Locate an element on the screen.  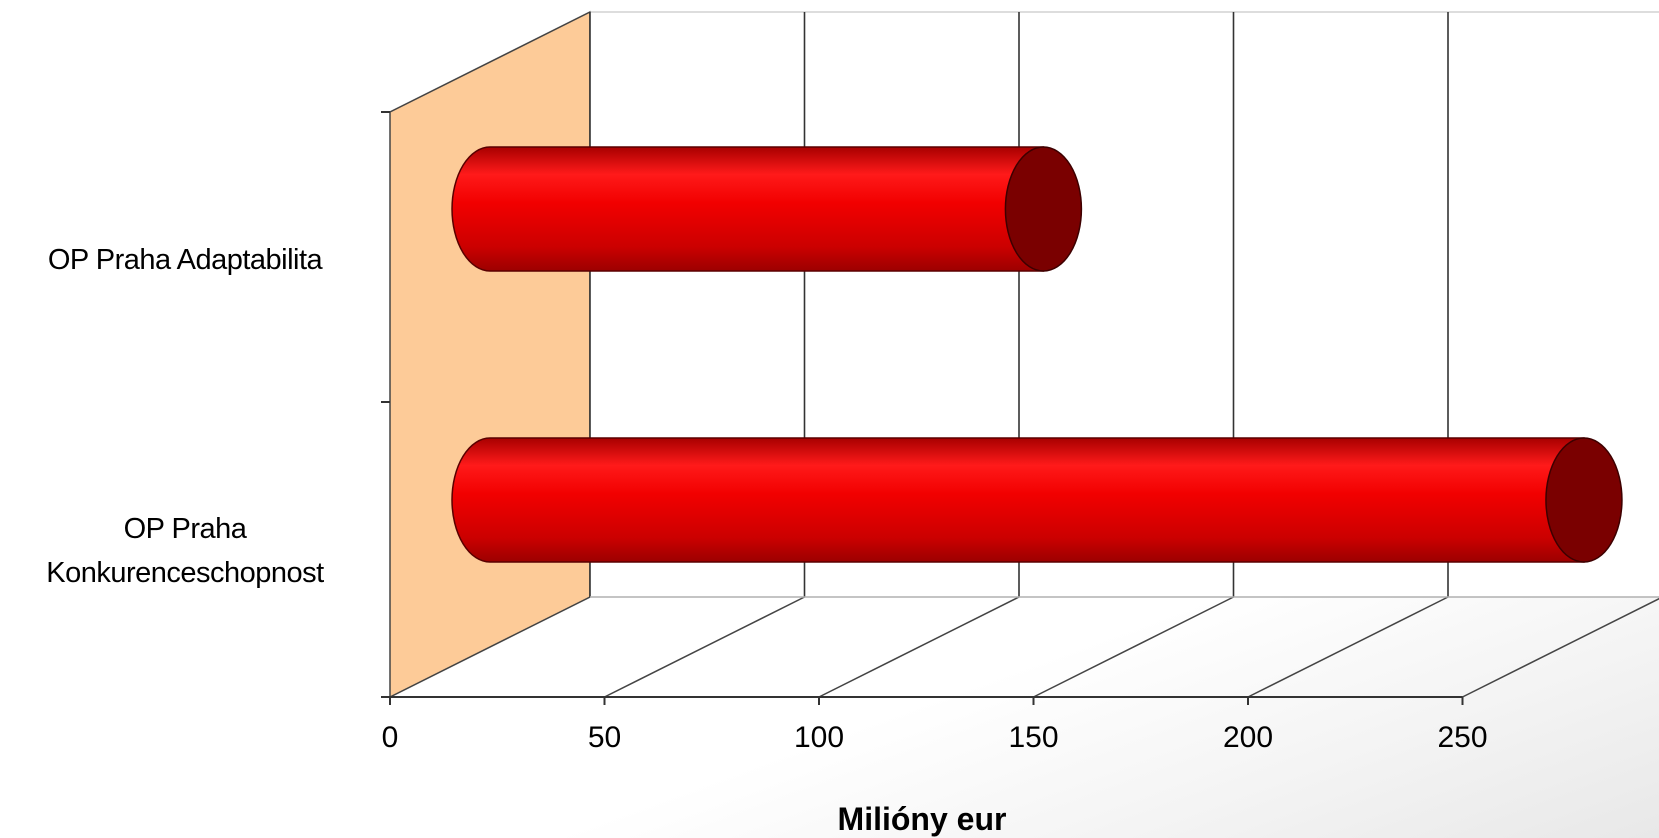
category-label-0-0: OP Praha Adaptabilita is located at coordinates (186, 260).